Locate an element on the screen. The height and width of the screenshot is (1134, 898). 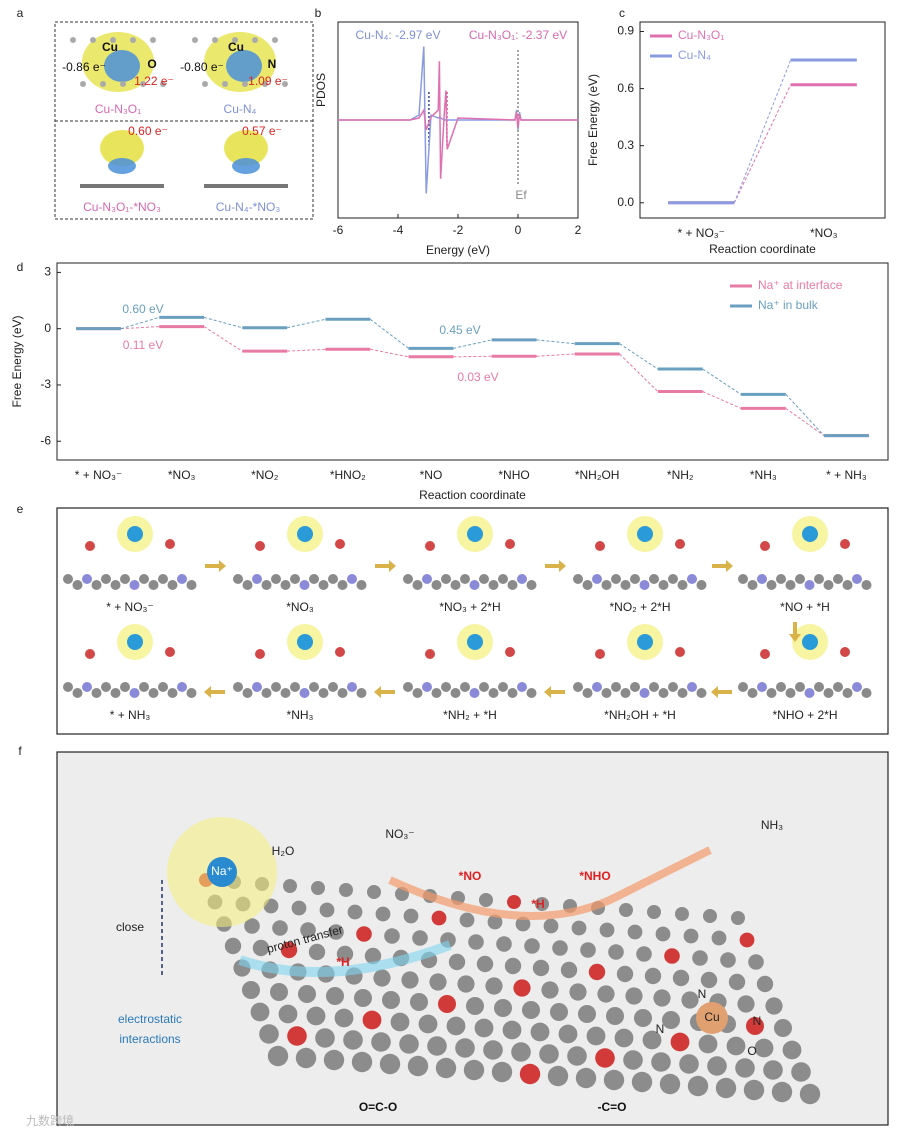
panel-f-label: -C=O is located at coordinates (611, 1107).